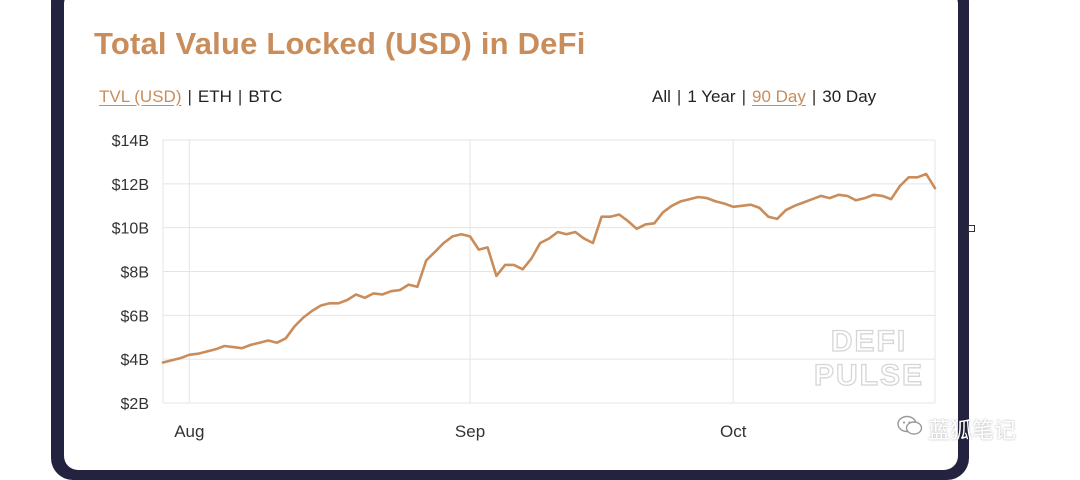  Describe the element at coordinates (265, 96) in the screenshot. I see `metric-option-btc: BTC` at that location.